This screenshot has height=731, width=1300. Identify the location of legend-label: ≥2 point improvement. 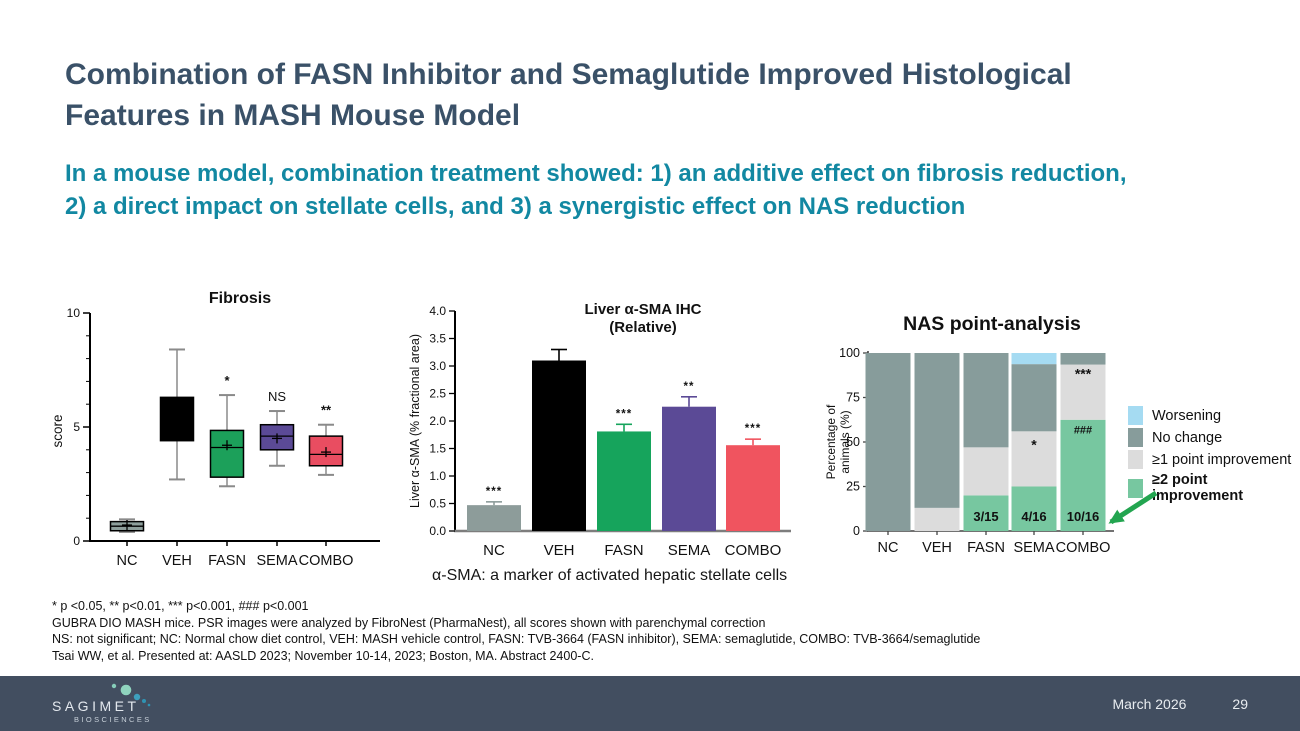
(1198, 488).